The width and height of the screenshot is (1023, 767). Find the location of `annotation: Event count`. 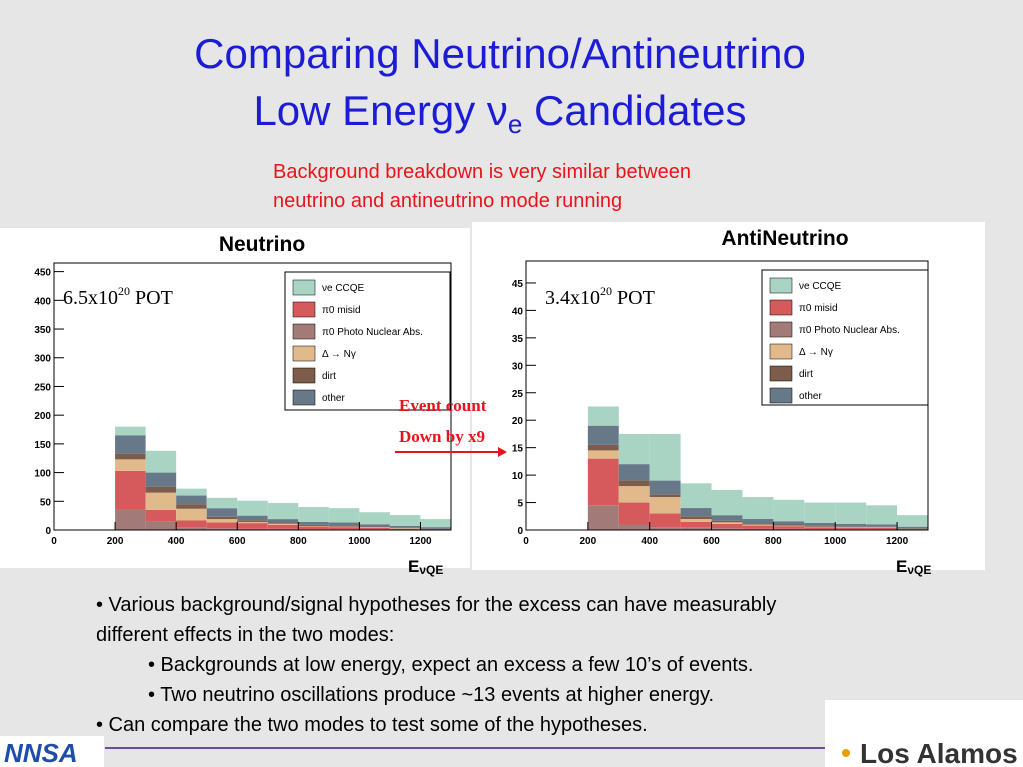

annotation: Event count is located at coordinates (443, 405).